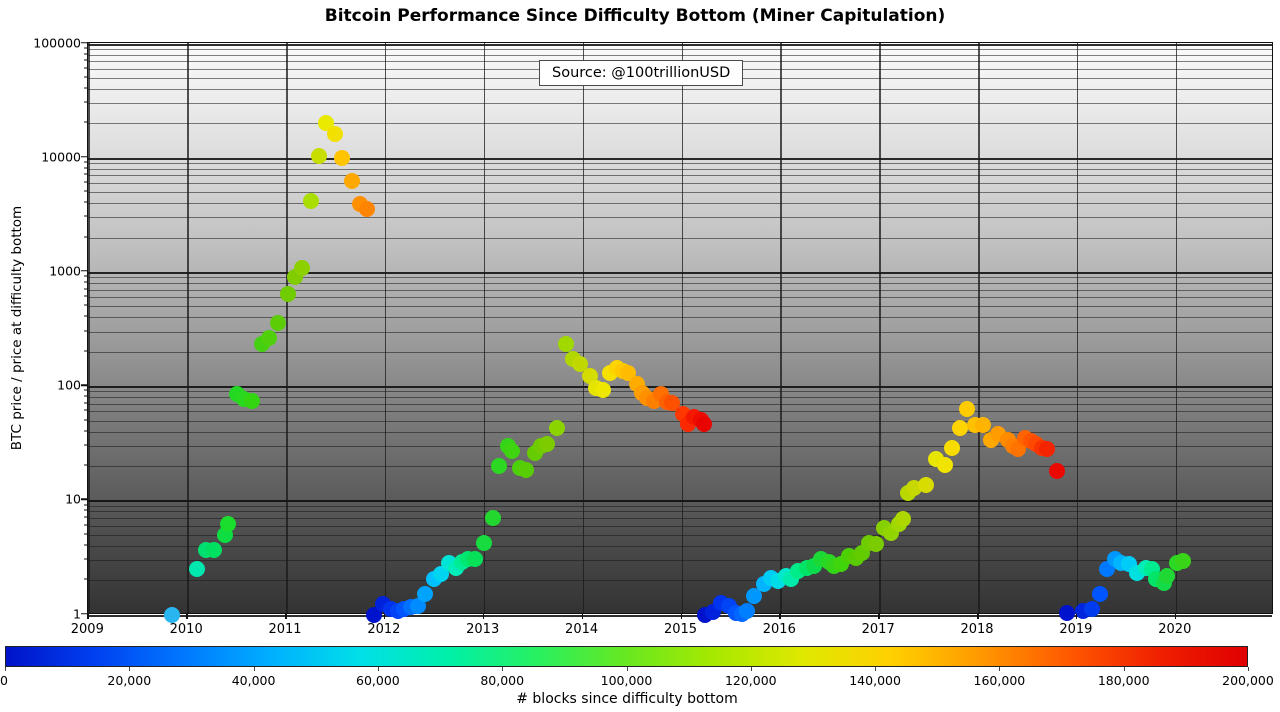 The width and height of the screenshot is (1280, 712). I want to click on x-tick-label: 2013, so click(483, 629).